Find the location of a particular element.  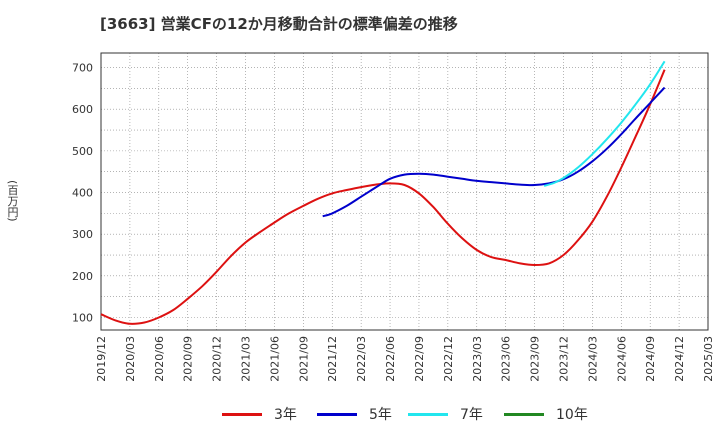

x-tick-label: 2020/03 is located at coordinates (130, 359).